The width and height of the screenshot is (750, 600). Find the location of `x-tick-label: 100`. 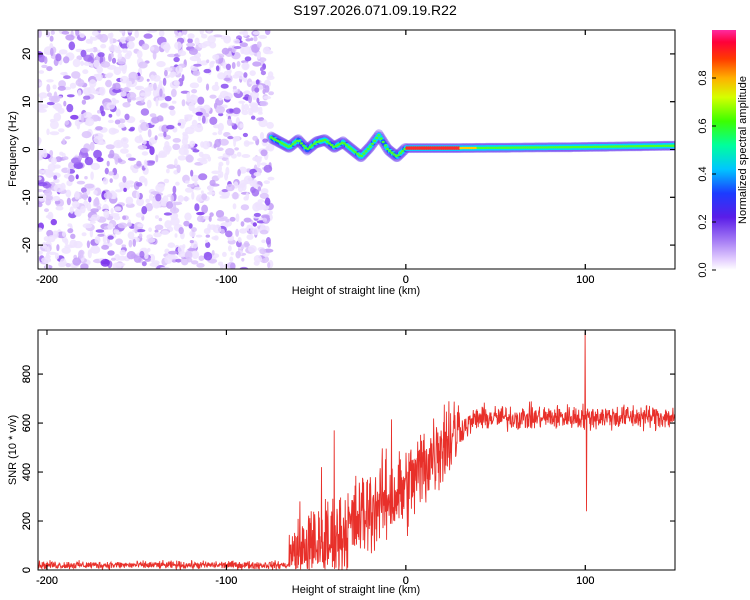

x-tick-label: 100 is located at coordinates (585, 280).